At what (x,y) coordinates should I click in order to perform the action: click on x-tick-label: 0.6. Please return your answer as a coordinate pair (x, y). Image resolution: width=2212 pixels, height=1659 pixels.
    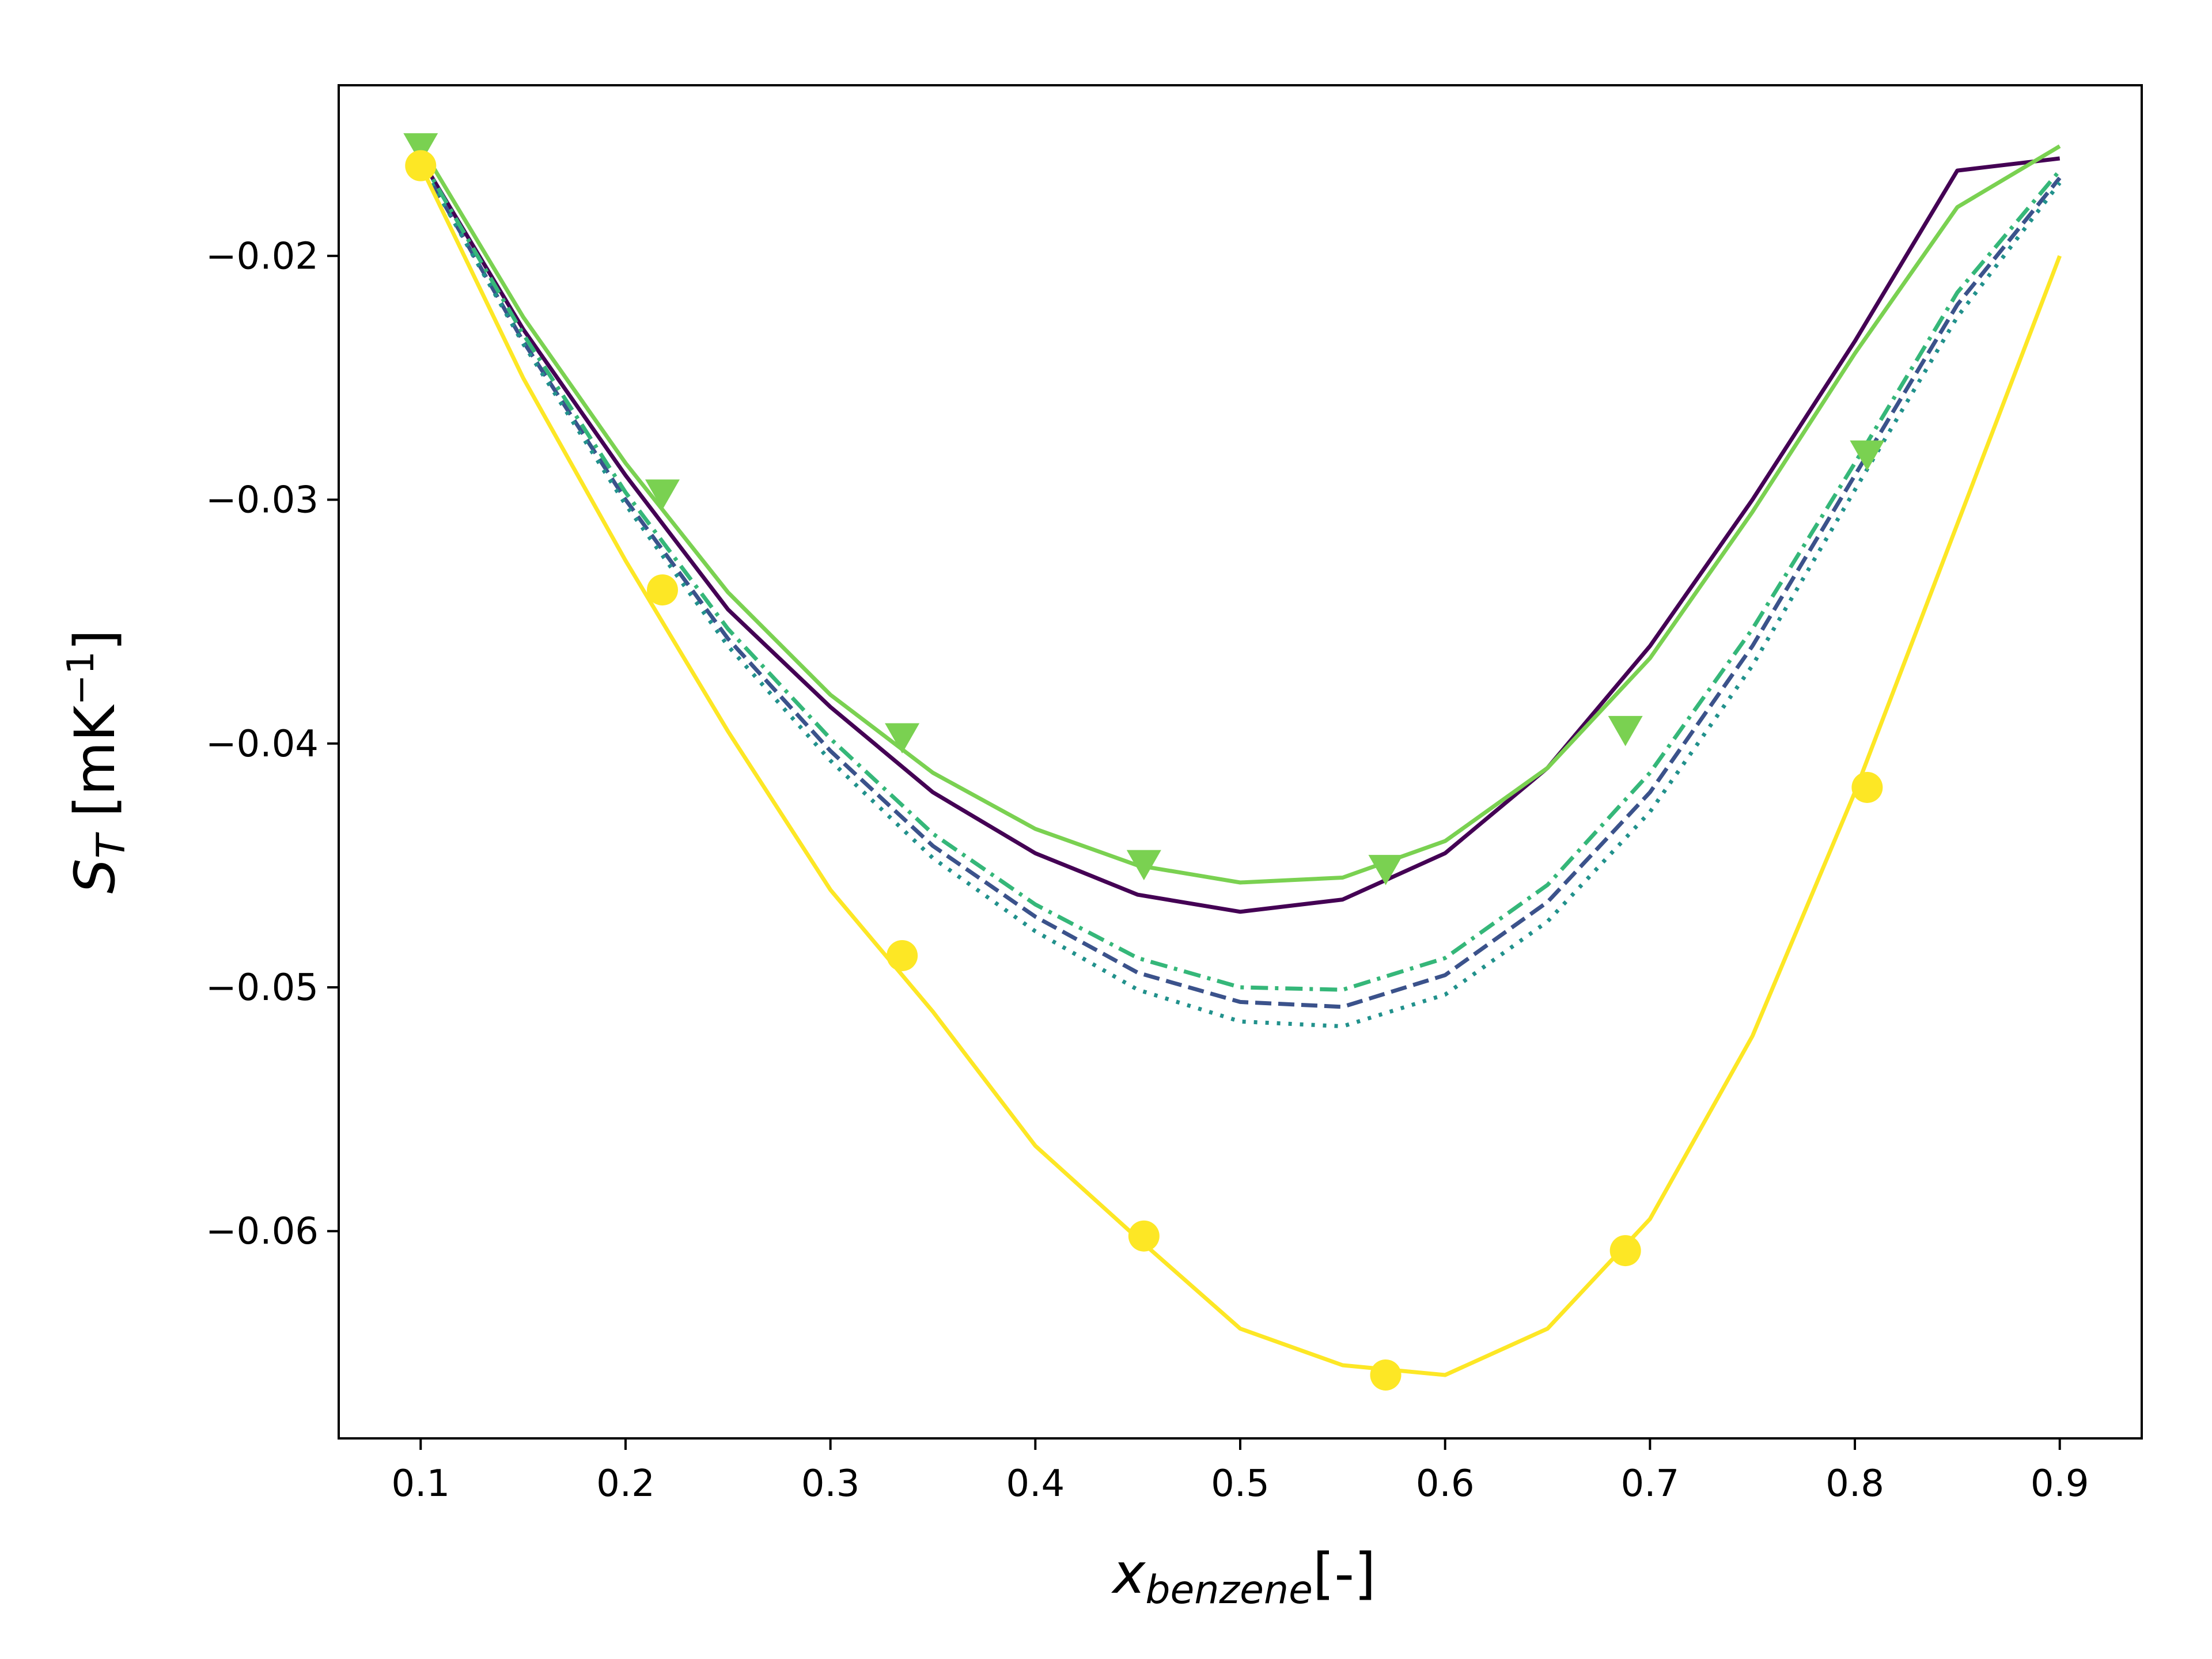
    Looking at the image, I should click on (1445, 1484).